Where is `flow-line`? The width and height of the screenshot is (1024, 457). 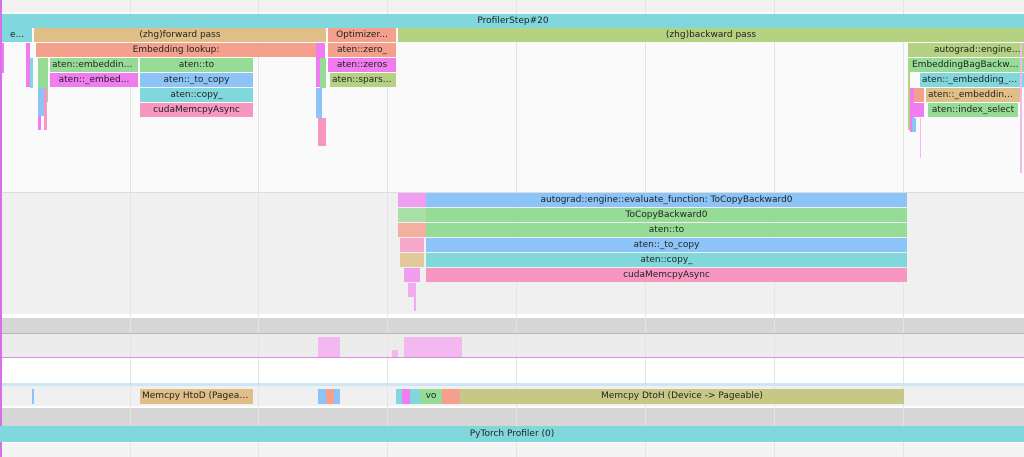
flow-line is located at coordinates (512, 357).